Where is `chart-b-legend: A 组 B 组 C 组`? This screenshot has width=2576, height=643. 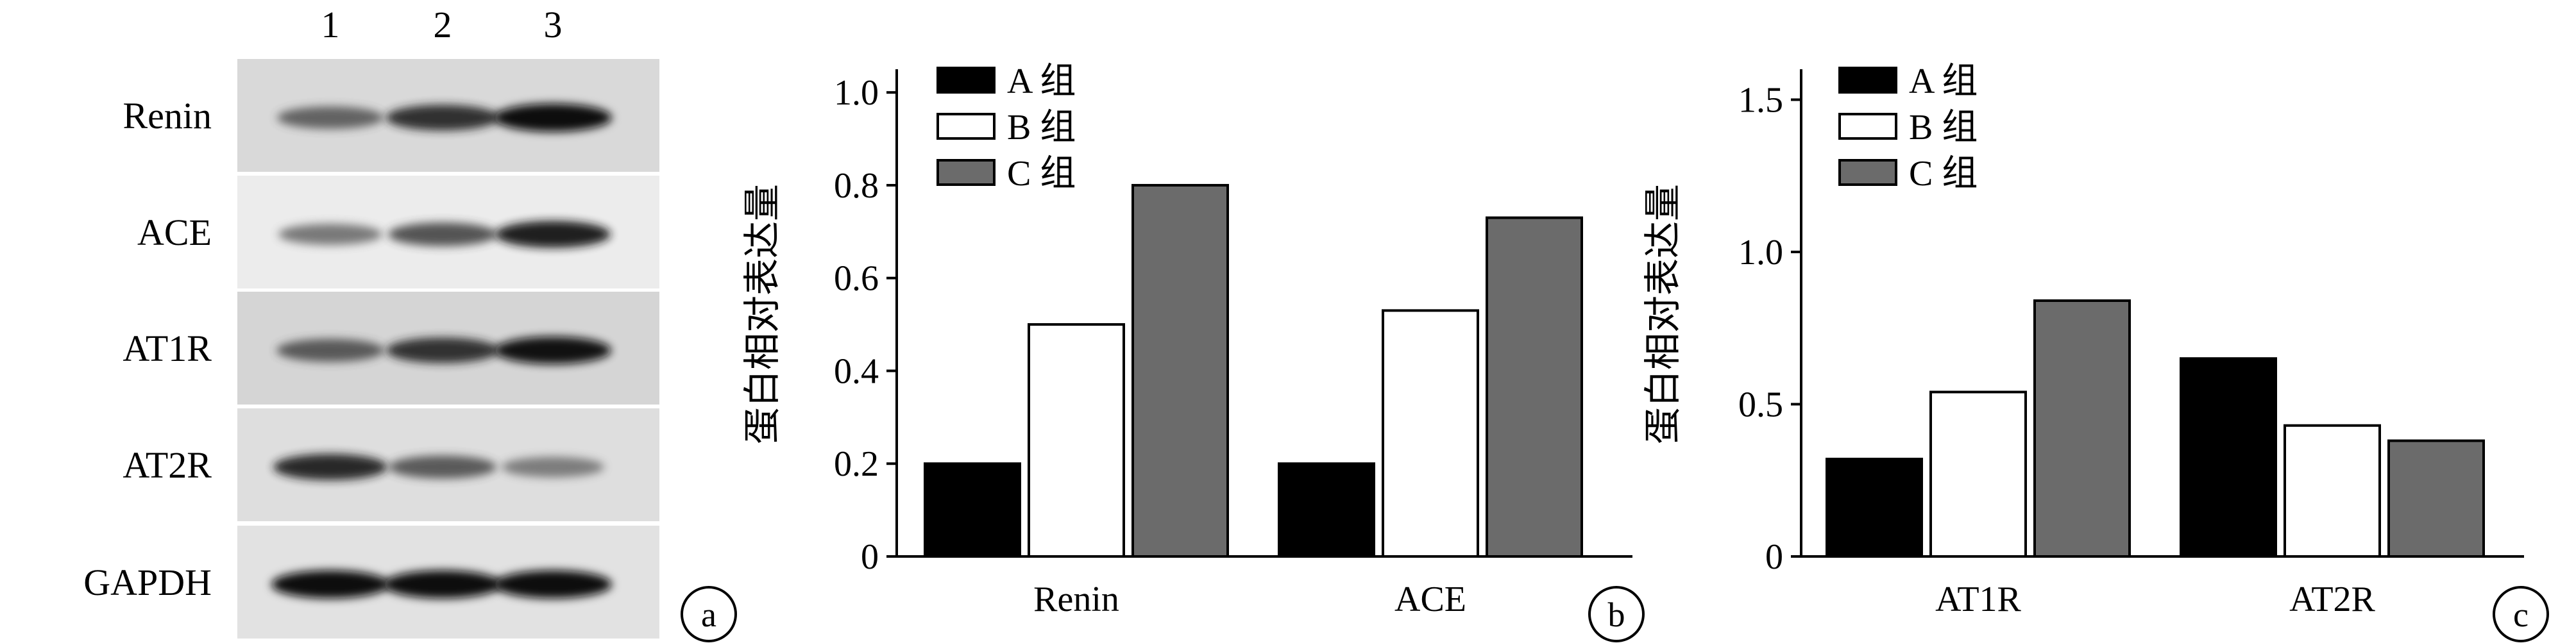
chart-b-legend: A 组 B 组 C 组 is located at coordinates (1006, 128).